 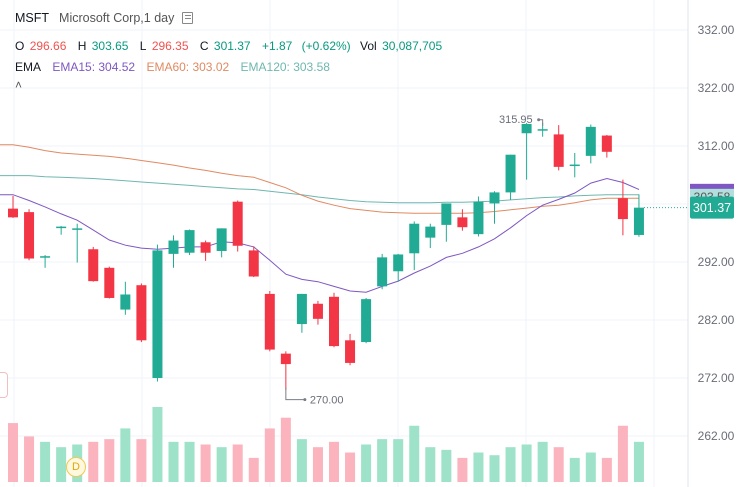 I want to click on y-tick-label: 332.00, so click(x=716, y=30).